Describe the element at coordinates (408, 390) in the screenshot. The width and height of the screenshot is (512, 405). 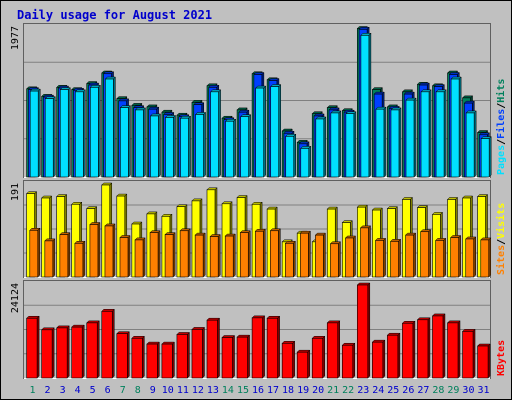
I see `x-label-day-26: 26` at that location.